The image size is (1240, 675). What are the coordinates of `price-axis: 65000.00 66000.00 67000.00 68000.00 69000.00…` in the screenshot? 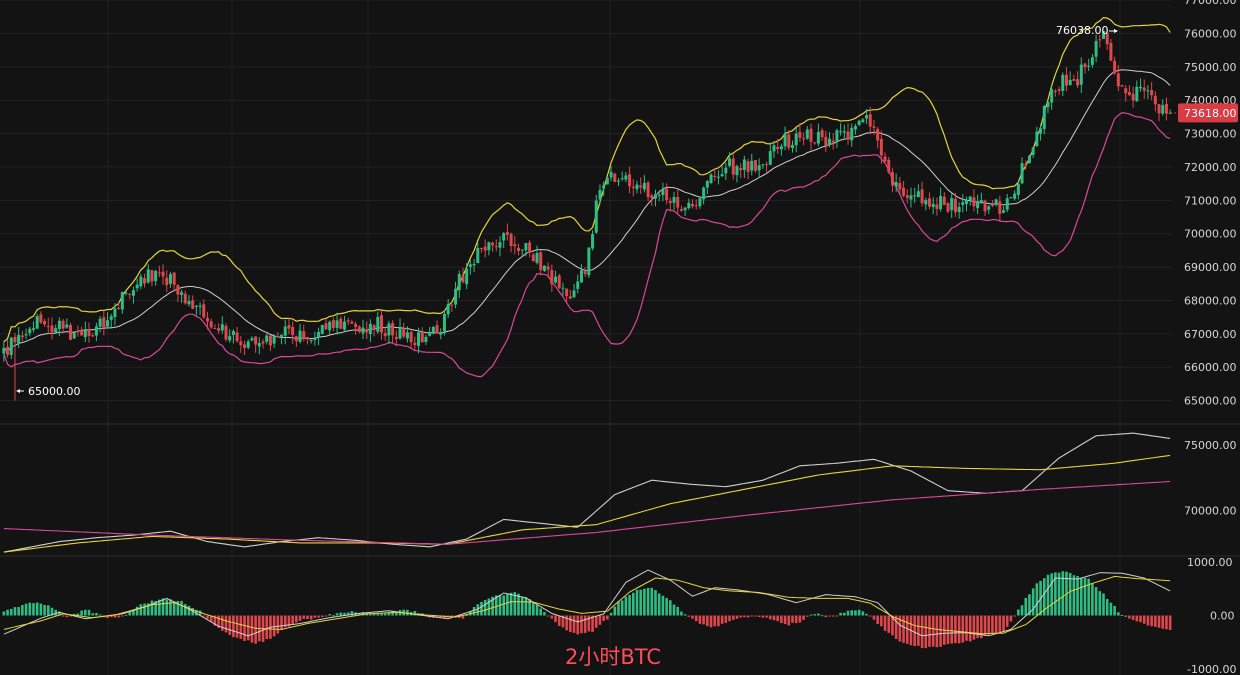 It's located at (1210, 337).